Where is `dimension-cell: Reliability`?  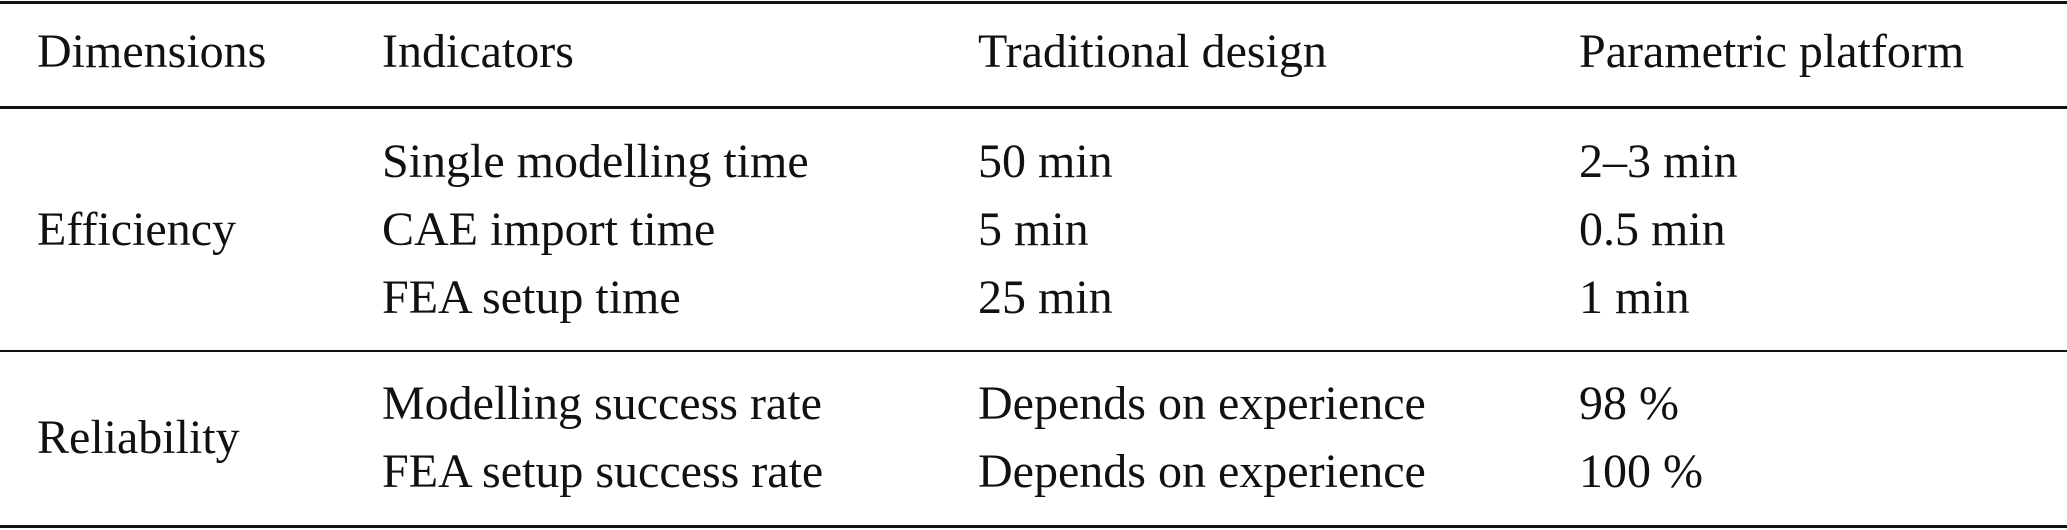
dimension-cell: Reliability is located at coordinates (138, 437).